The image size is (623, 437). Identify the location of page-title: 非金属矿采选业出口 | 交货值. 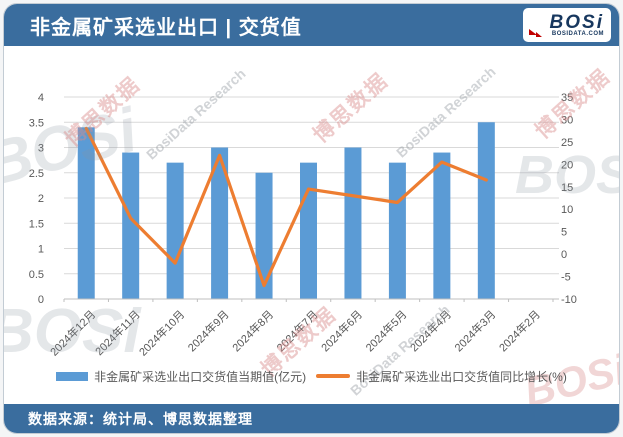
(166, 27).